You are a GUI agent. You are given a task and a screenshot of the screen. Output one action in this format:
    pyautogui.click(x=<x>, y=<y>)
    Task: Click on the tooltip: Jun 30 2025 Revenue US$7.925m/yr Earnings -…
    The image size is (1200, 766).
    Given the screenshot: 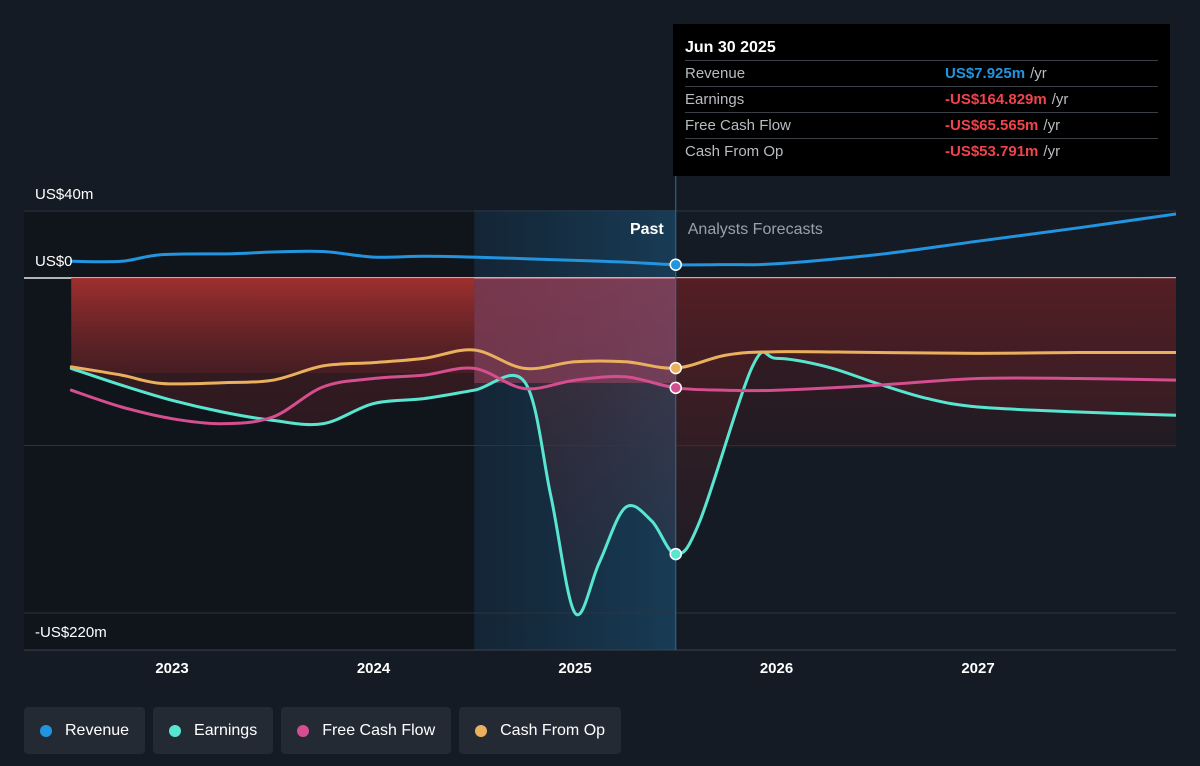 What is the action you would take?
    pyautogui.click(x=921, y=100)
    